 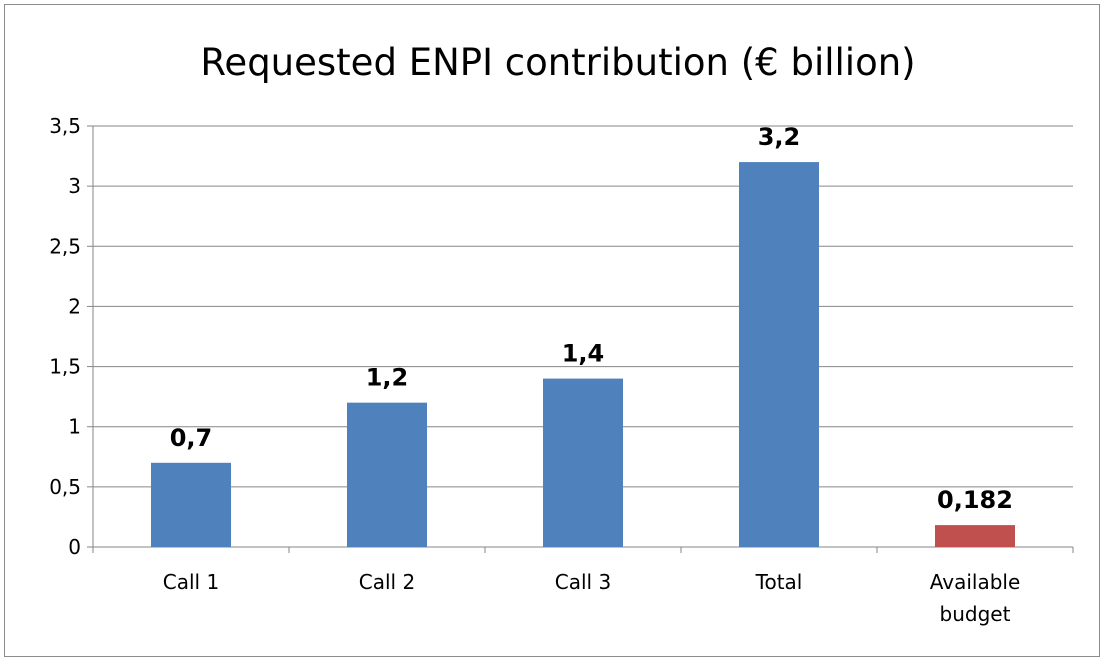 What do you see at coordinates (191, 438) in the screenshot?
I see `data-label: 0,7` at bounding box center [191, 438].